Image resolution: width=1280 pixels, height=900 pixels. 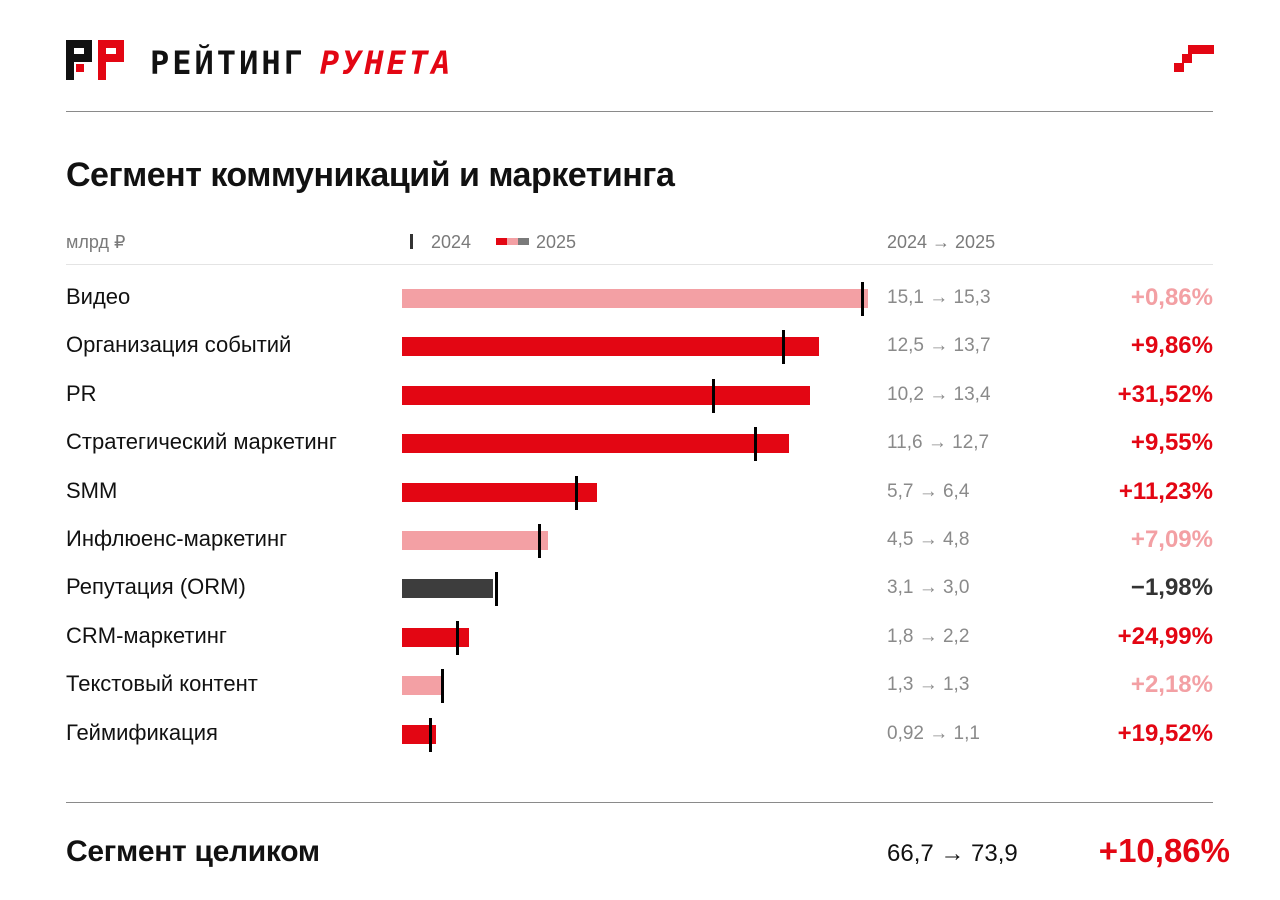 What do you see at coordinates (411, 241) in the screenshot?
I see `legend-2024-marker` at bounding box center [411, 241].